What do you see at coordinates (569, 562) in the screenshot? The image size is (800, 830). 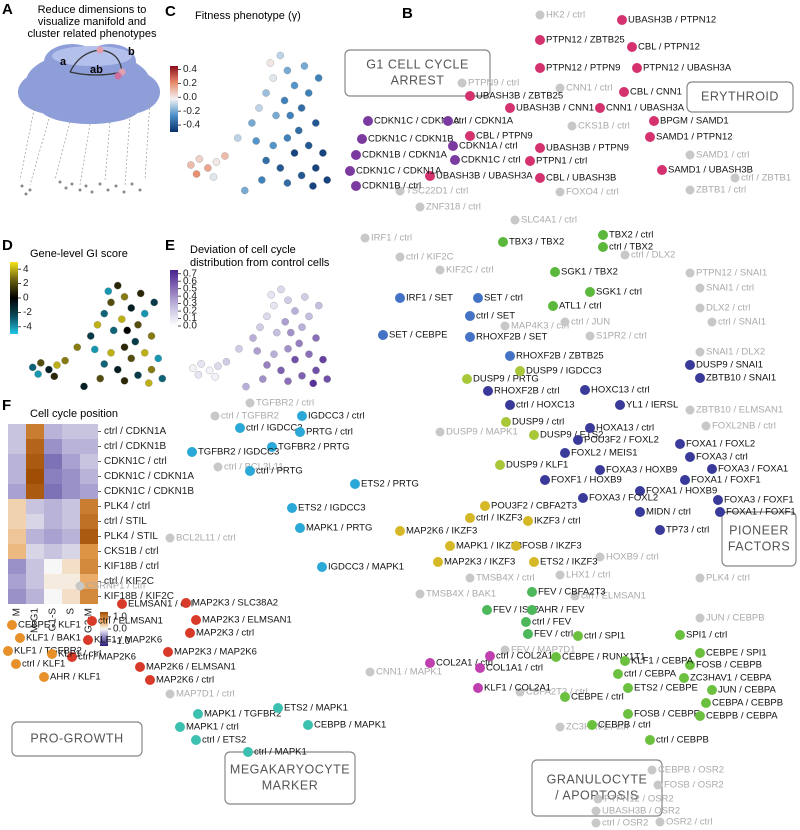 I see `gene-pair-label: ETS2 / IKZF3` at bounding box center [569, 562].